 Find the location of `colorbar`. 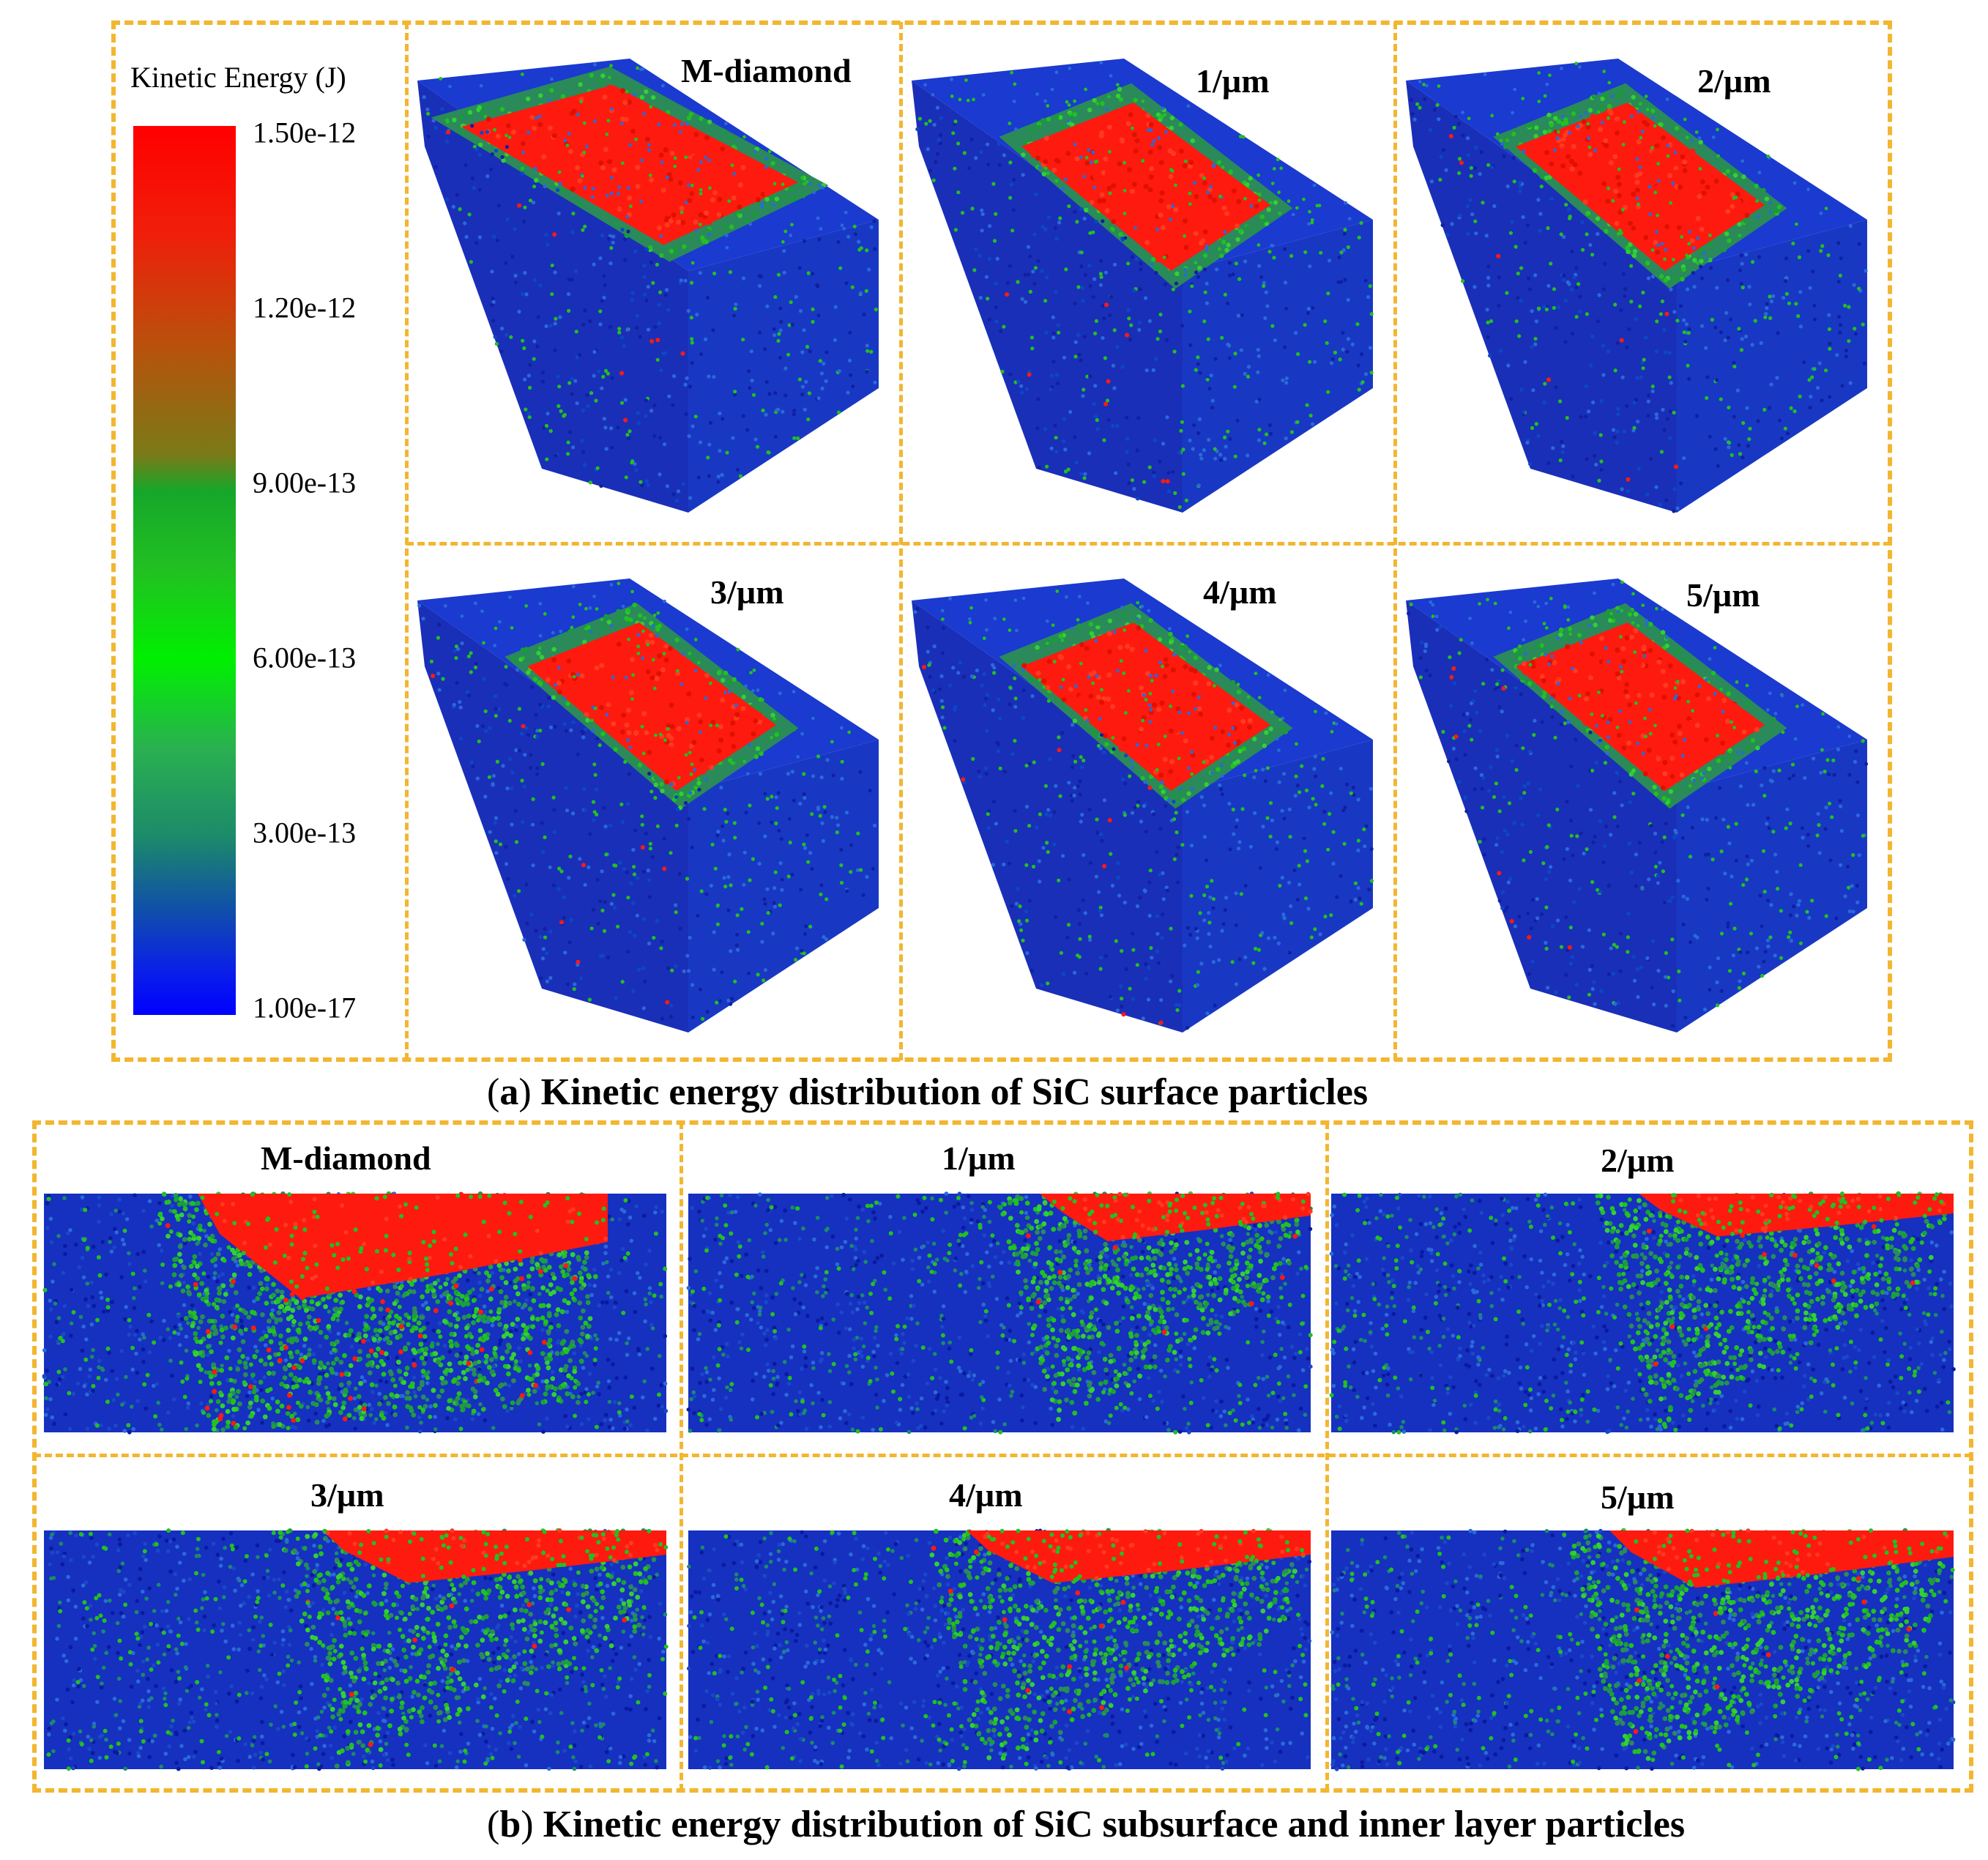

colorbar is located at coordinates (185, 570).